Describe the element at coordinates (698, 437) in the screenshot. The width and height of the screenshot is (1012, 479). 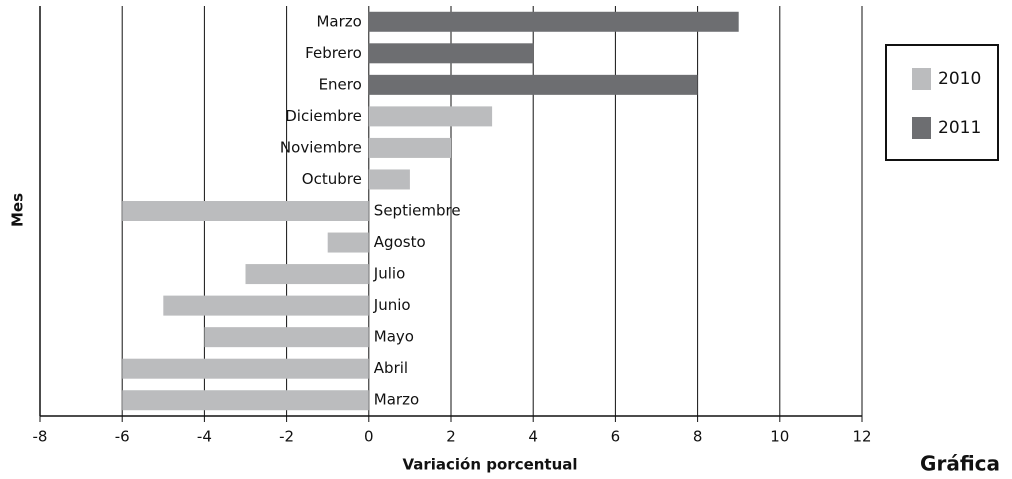
I see `x-tick-label: 8` at that location.